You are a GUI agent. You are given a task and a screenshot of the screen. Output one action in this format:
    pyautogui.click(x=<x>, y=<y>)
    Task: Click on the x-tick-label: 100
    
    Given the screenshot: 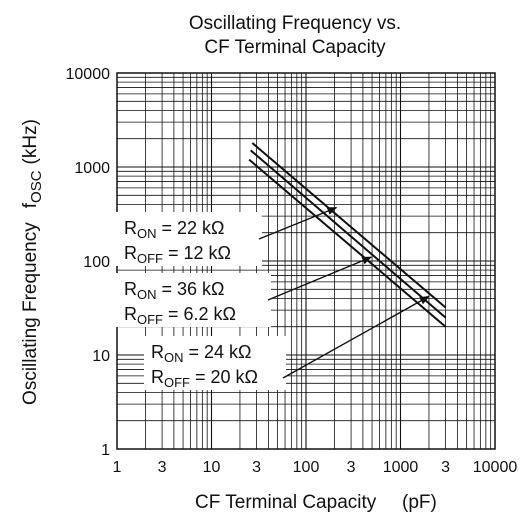 What is the action you would take?
    pyautogui.click(x=306, y=467)
    